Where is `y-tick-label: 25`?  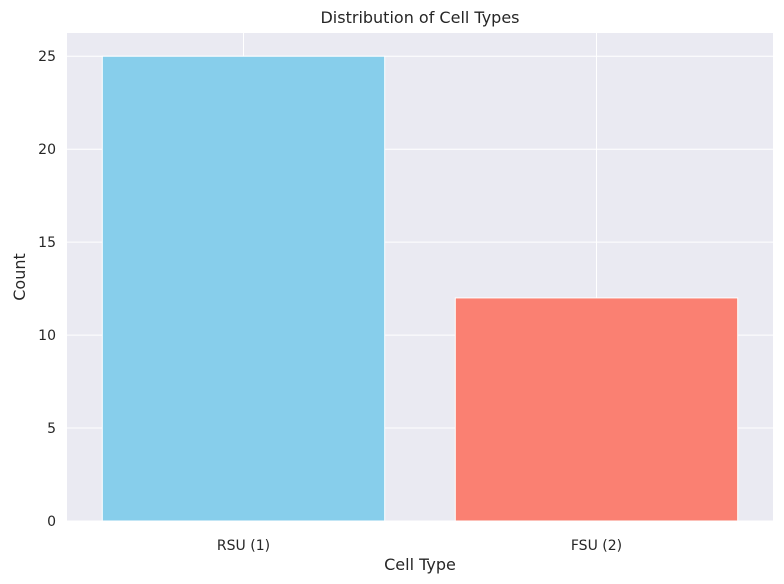
y-tick-label: 25 is located at coordinates (47, 57).